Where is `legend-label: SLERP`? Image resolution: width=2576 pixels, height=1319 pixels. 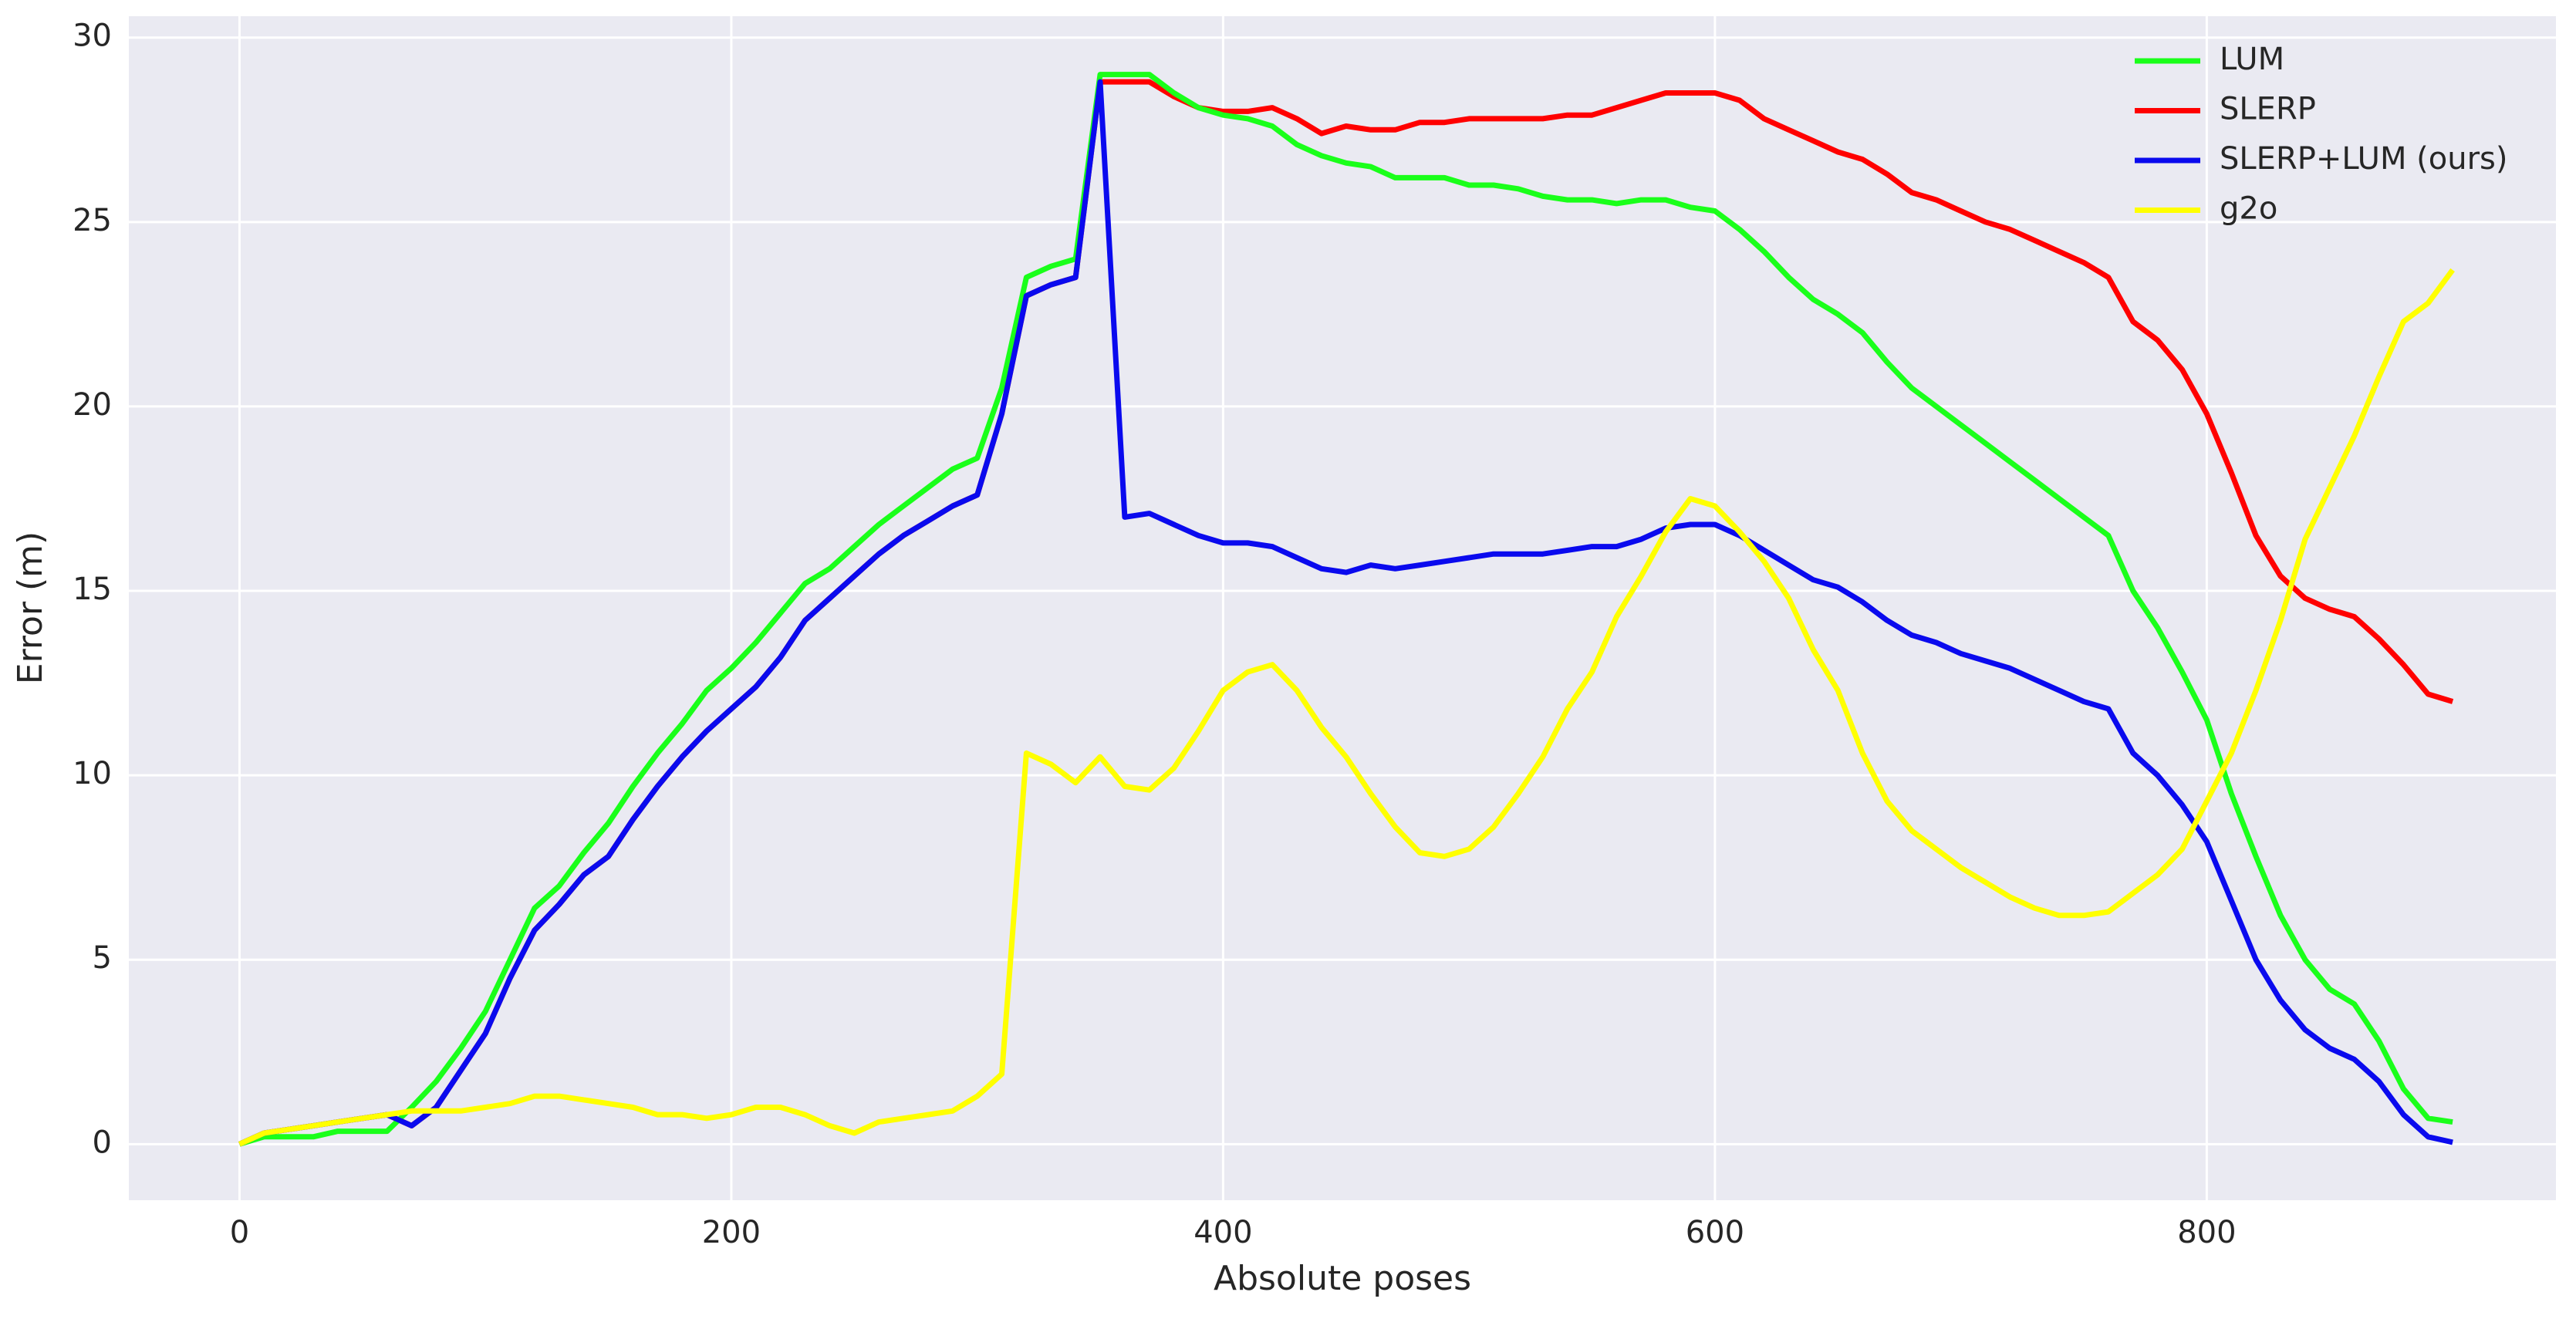
legend-label: SLERP is located at coordinates (2268, 109).